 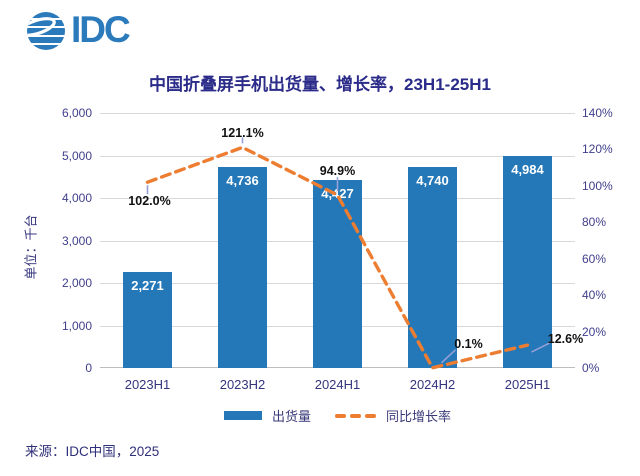 What do you see at coordinates (147, 384) in the screenshot?
I see `x-label-2023H1: 2023H1` at bounding box center [147, 384].